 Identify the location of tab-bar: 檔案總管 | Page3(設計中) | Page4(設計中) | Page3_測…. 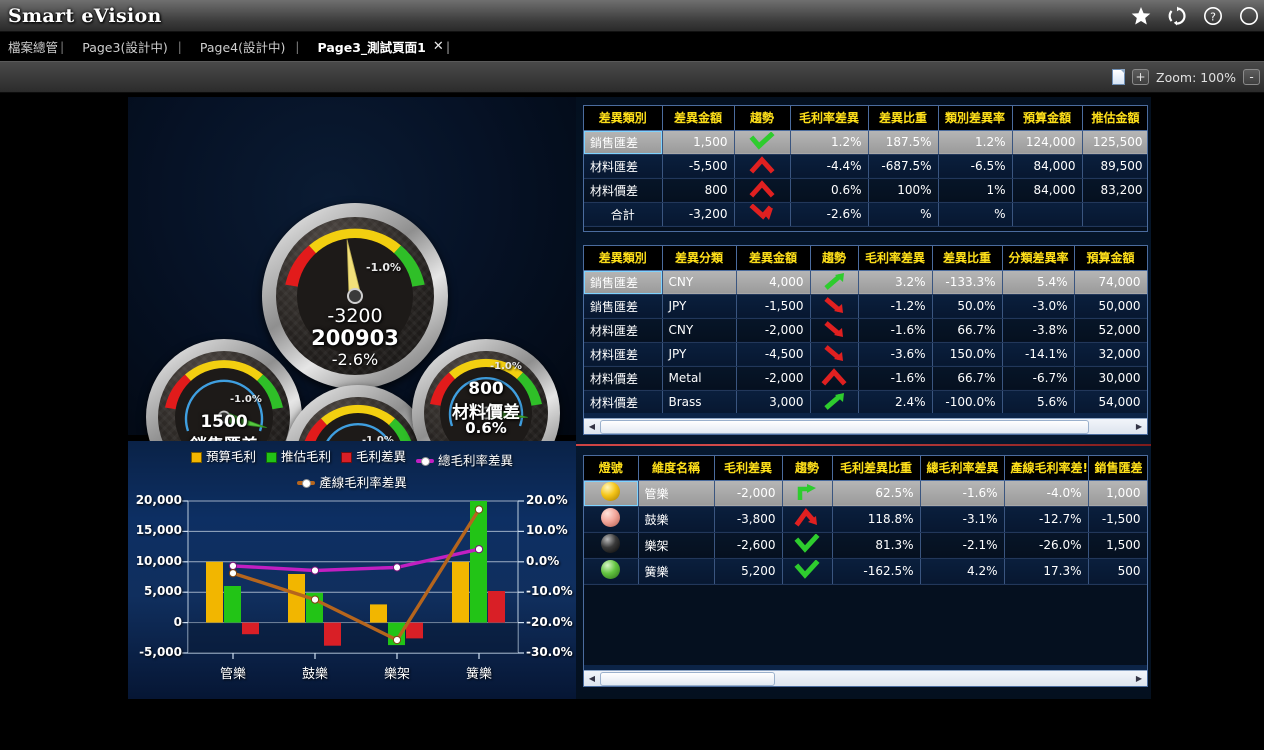
(632, 46).